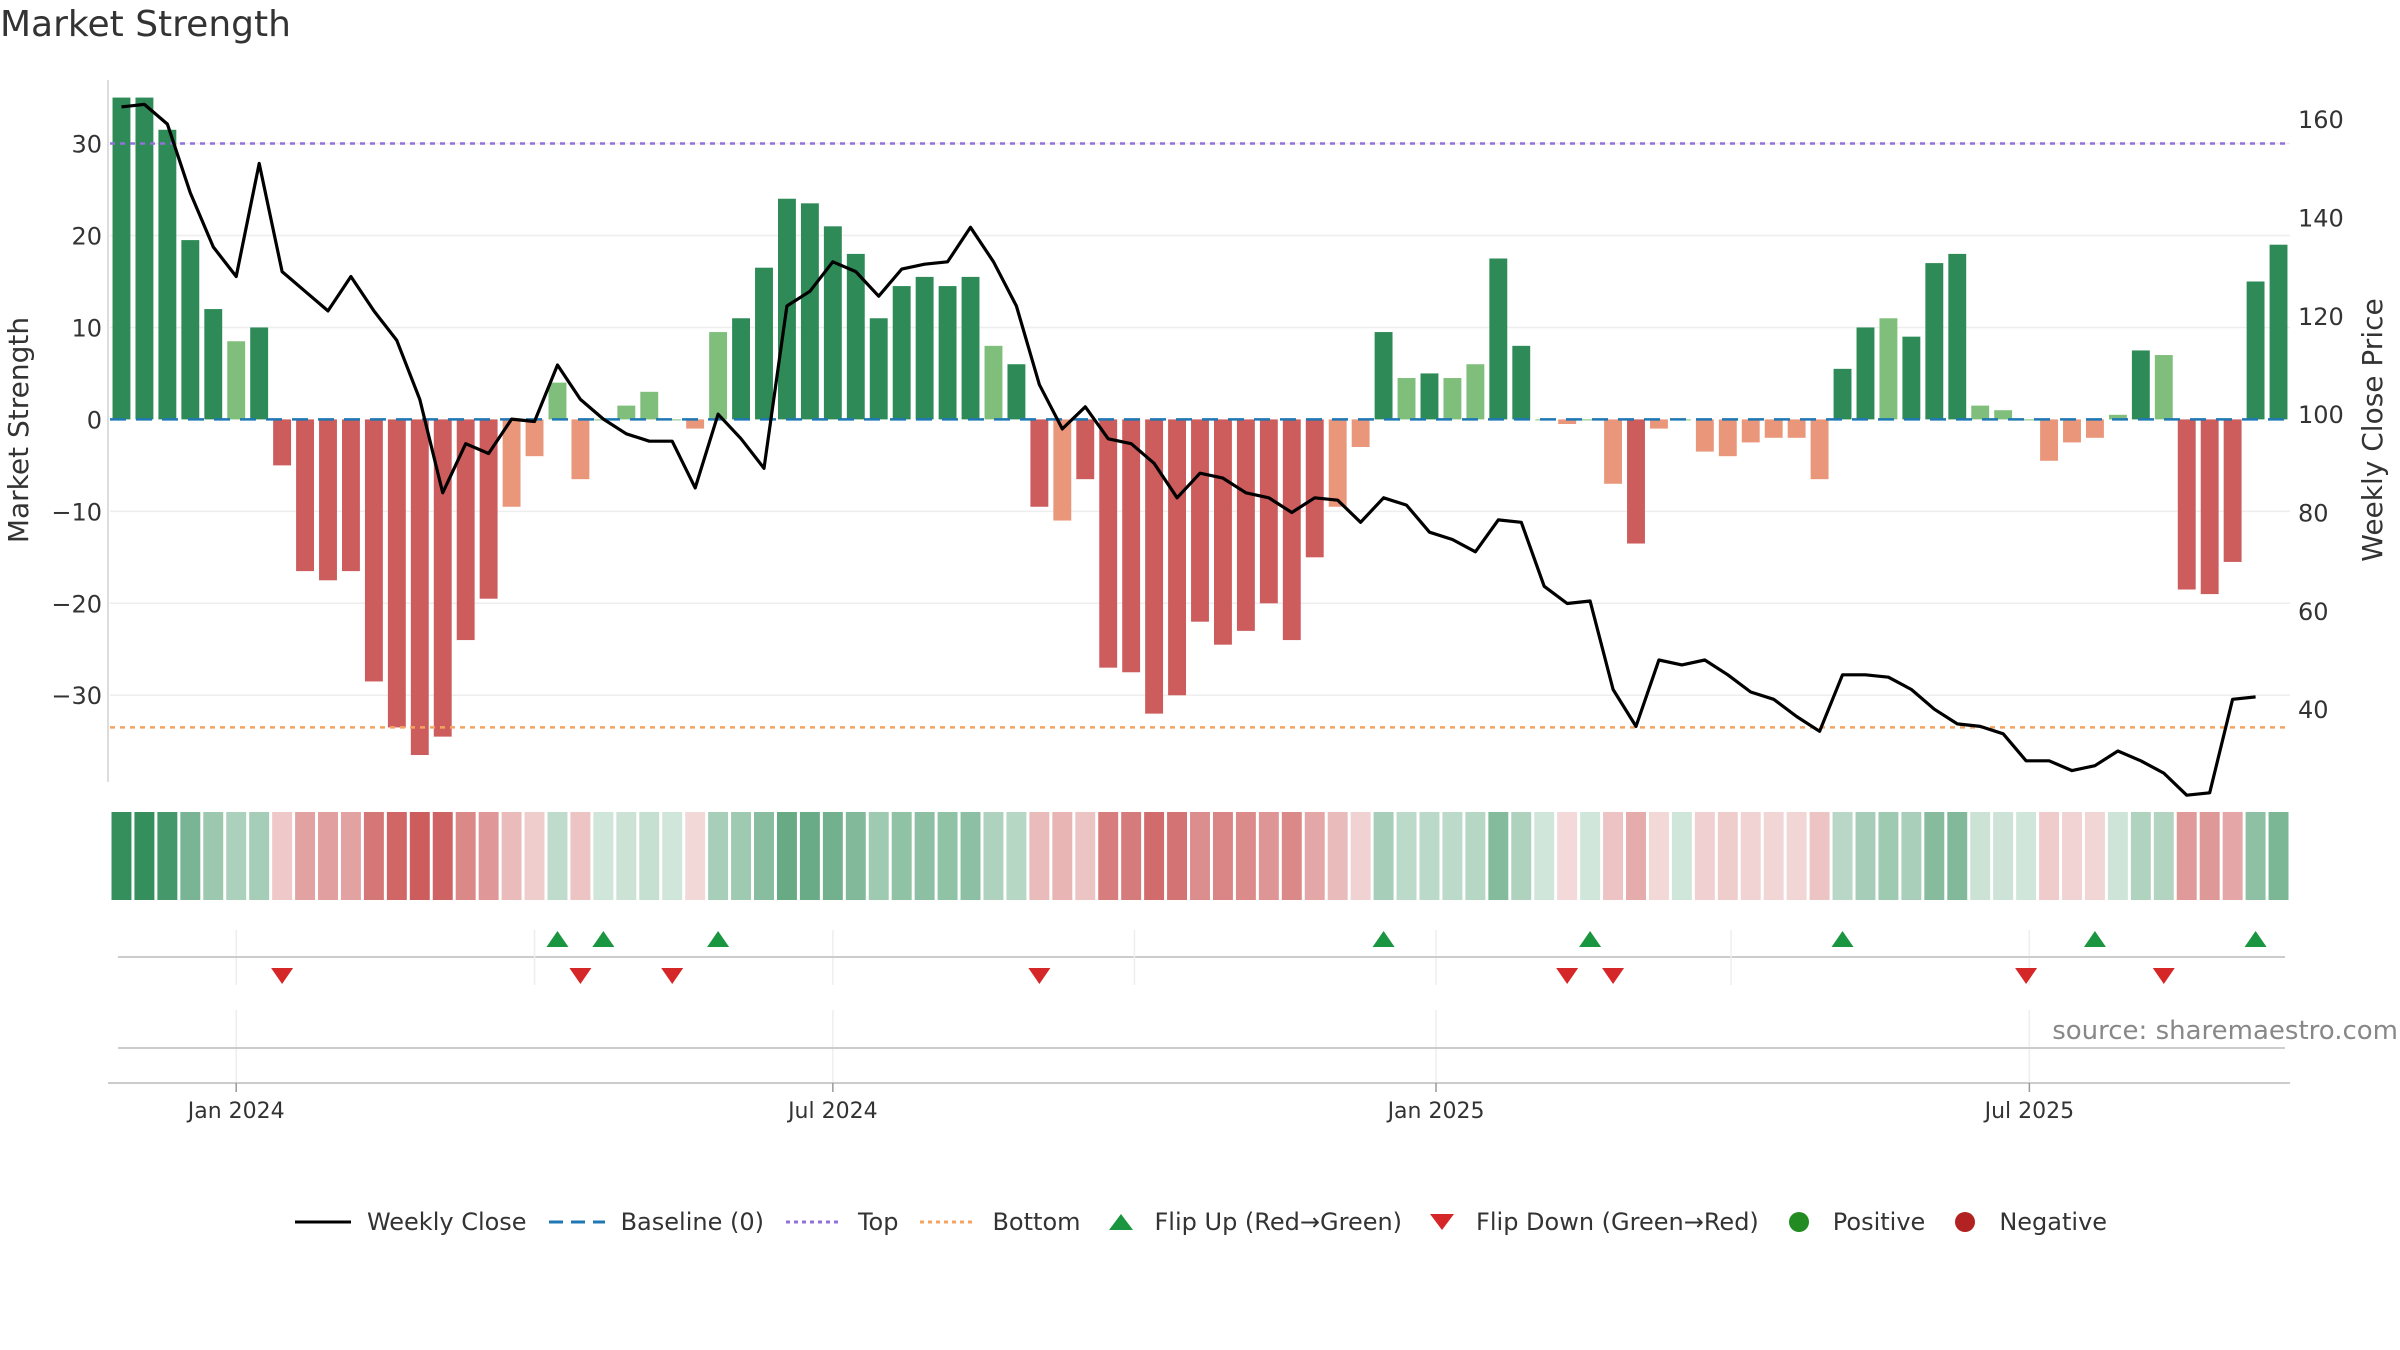 This screenshot has width=2400, height=1350. I want to click on y-tick-label: 20, so click(86, 237).